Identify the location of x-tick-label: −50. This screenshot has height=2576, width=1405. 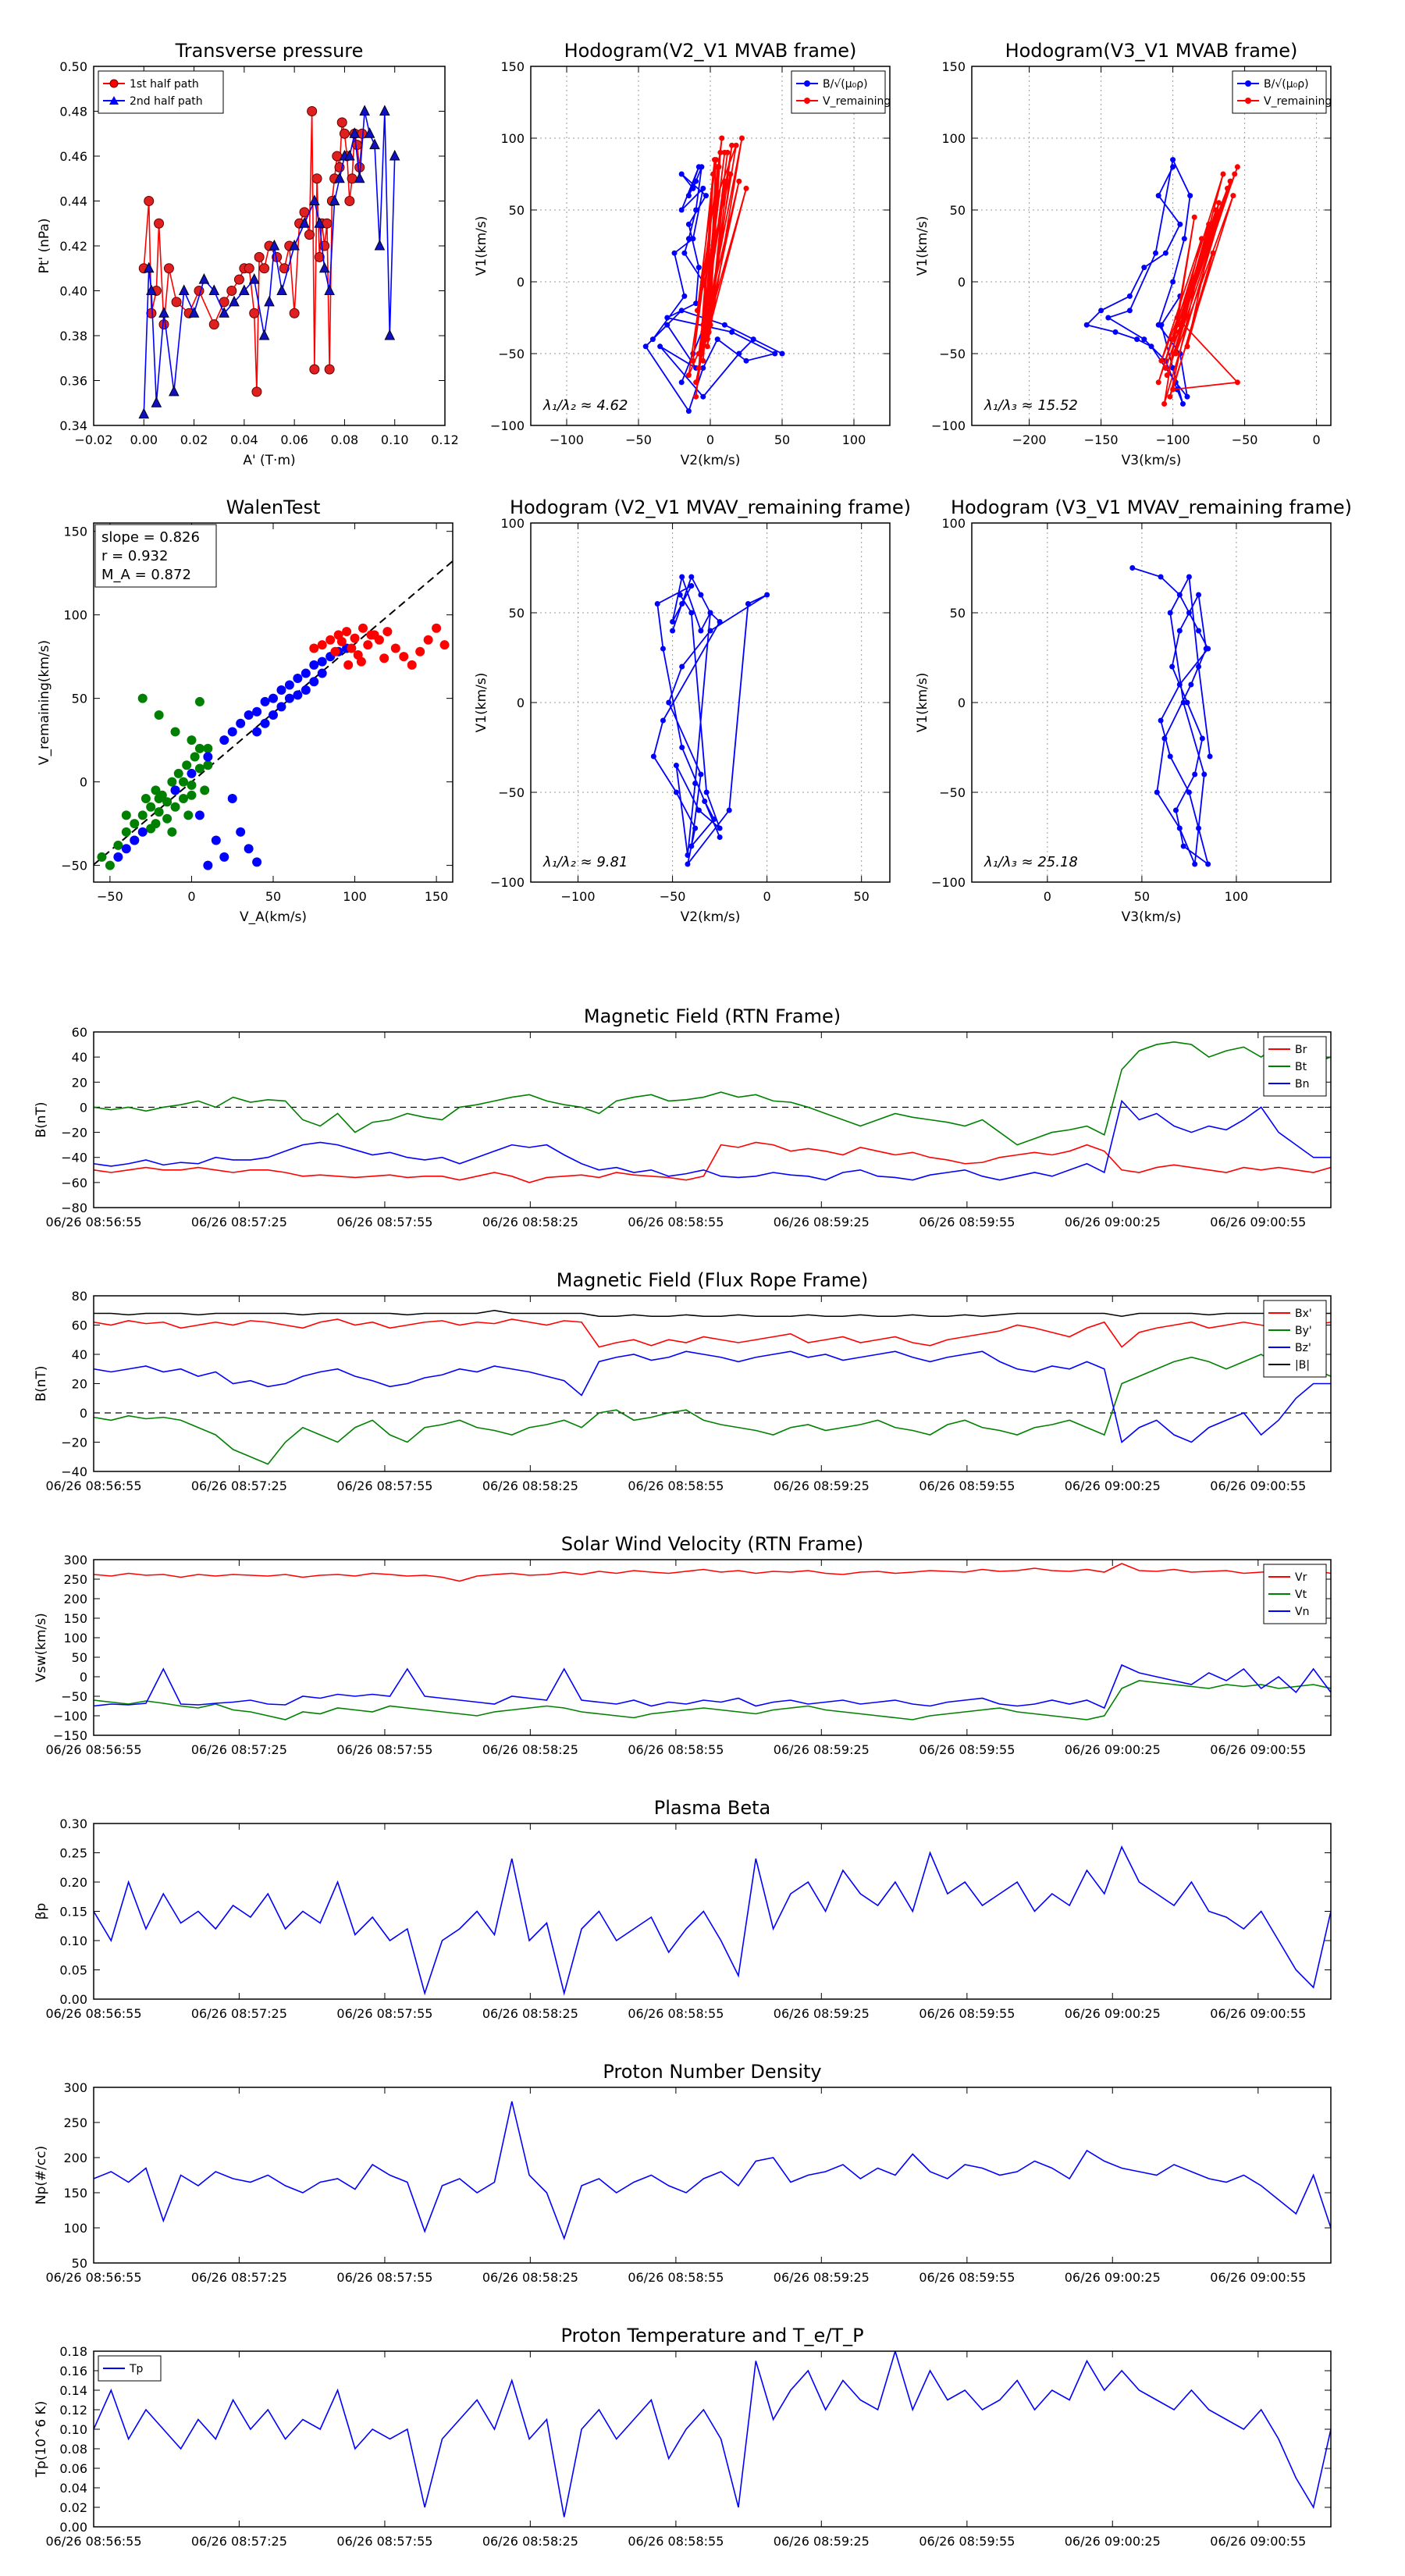
(673, 896).